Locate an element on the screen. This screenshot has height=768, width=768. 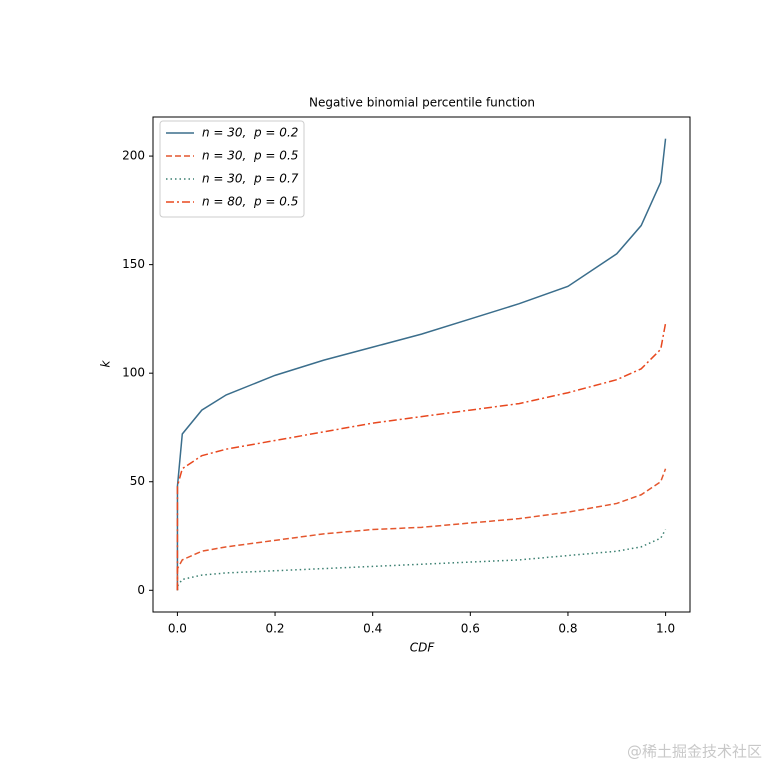
x-tick-label: 0.2 is located at coordinates (274, 629).